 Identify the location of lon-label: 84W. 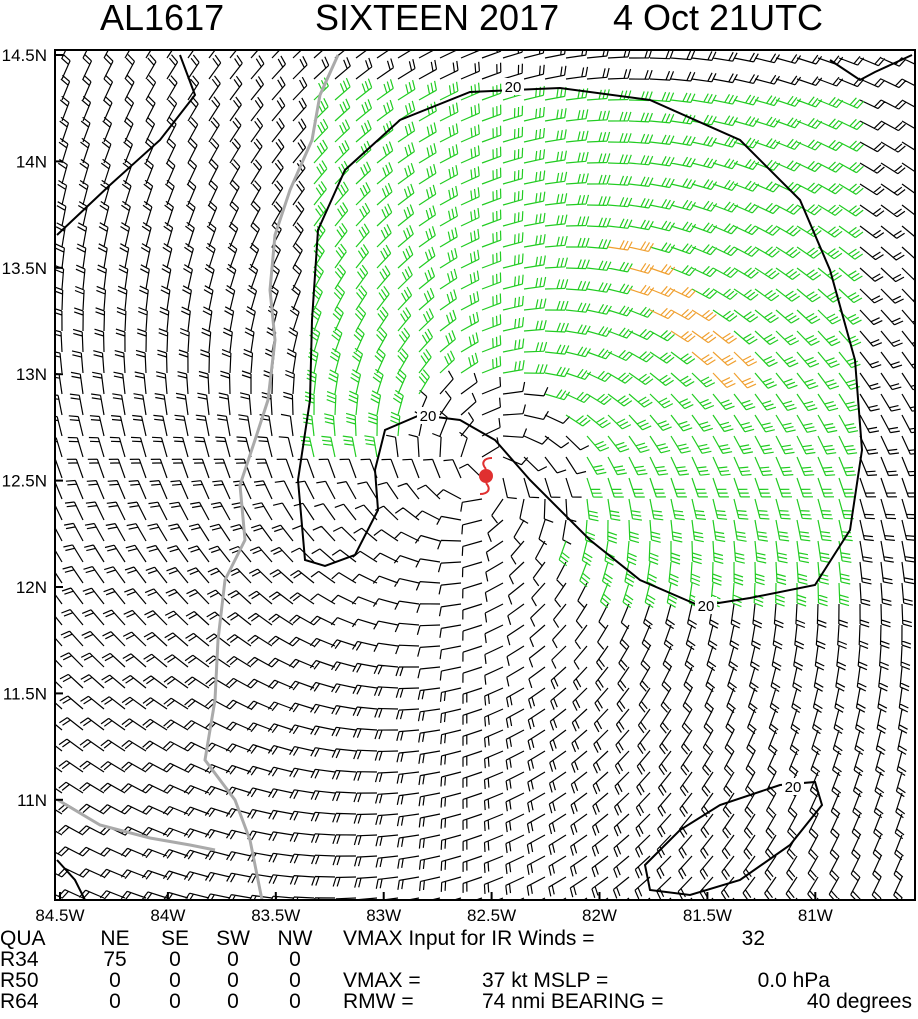
(167, 915).